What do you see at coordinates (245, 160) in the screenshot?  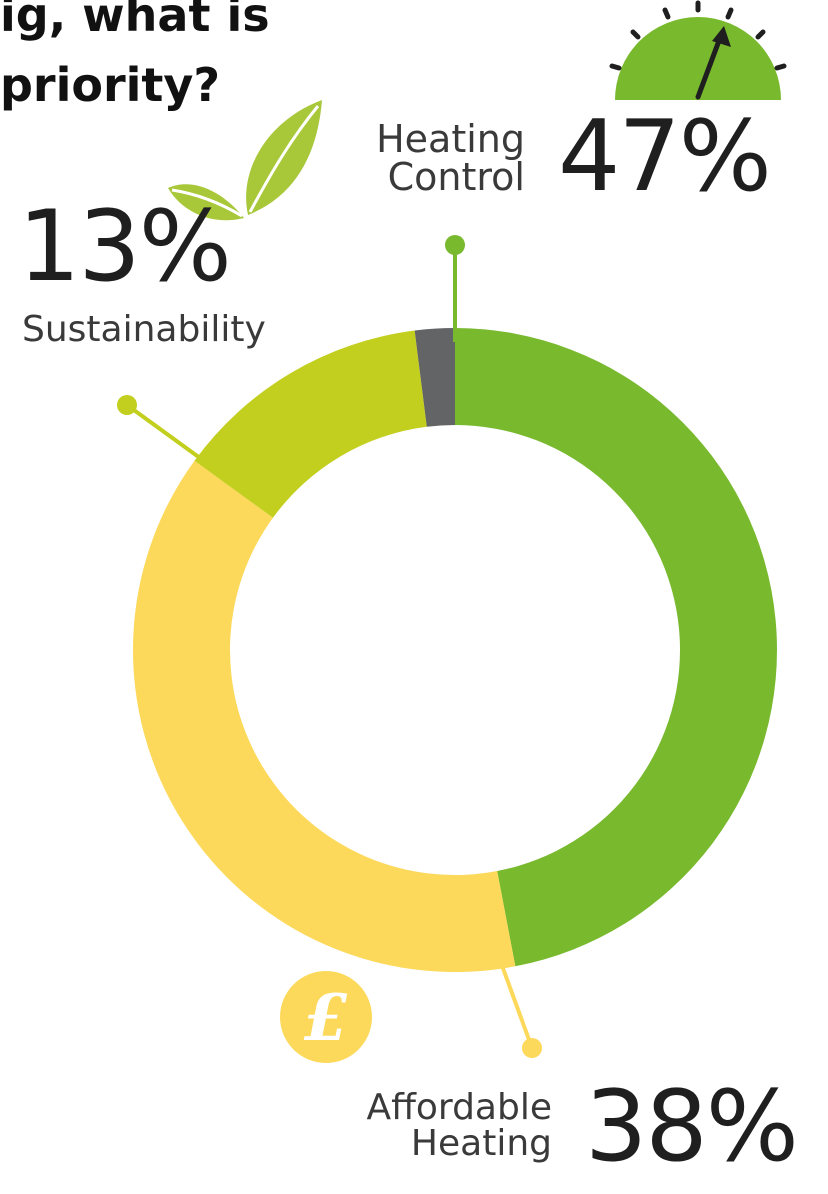 I see `leaf-icon` at bounding box center [245, 160].